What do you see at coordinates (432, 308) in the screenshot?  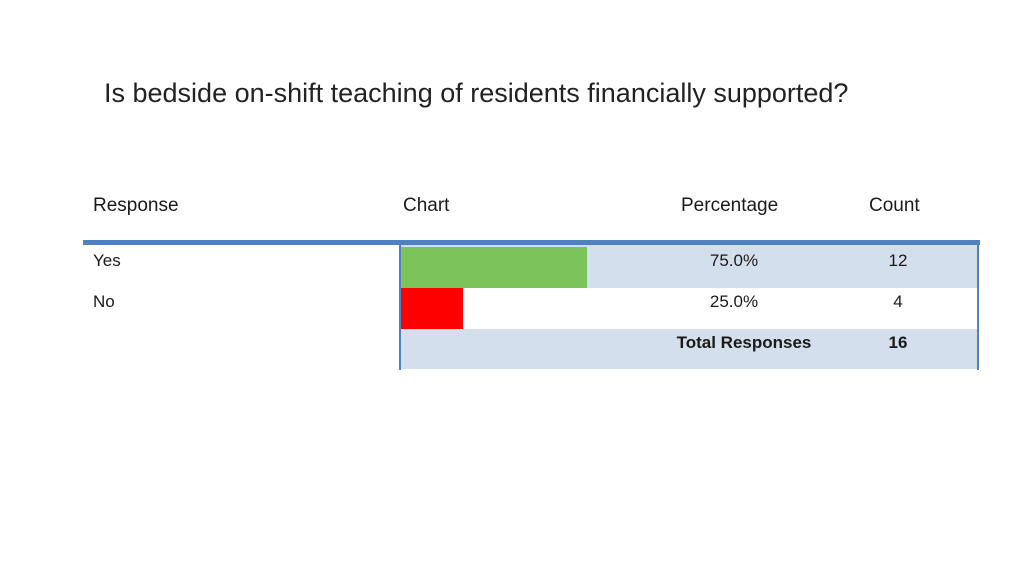 I see `bar-no` at bounding box center [432, 308].